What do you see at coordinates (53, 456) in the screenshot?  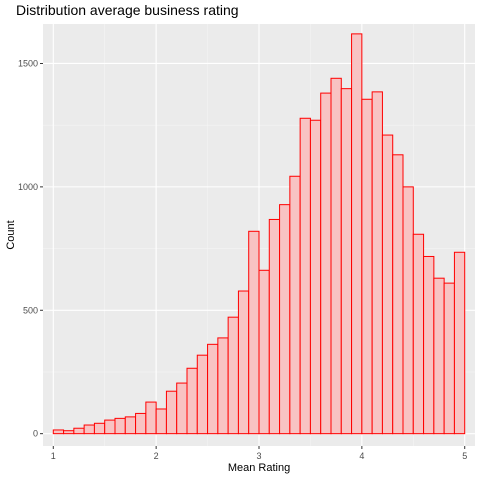 I see `x-tick-label: 1` at bounding box center [53, 456].